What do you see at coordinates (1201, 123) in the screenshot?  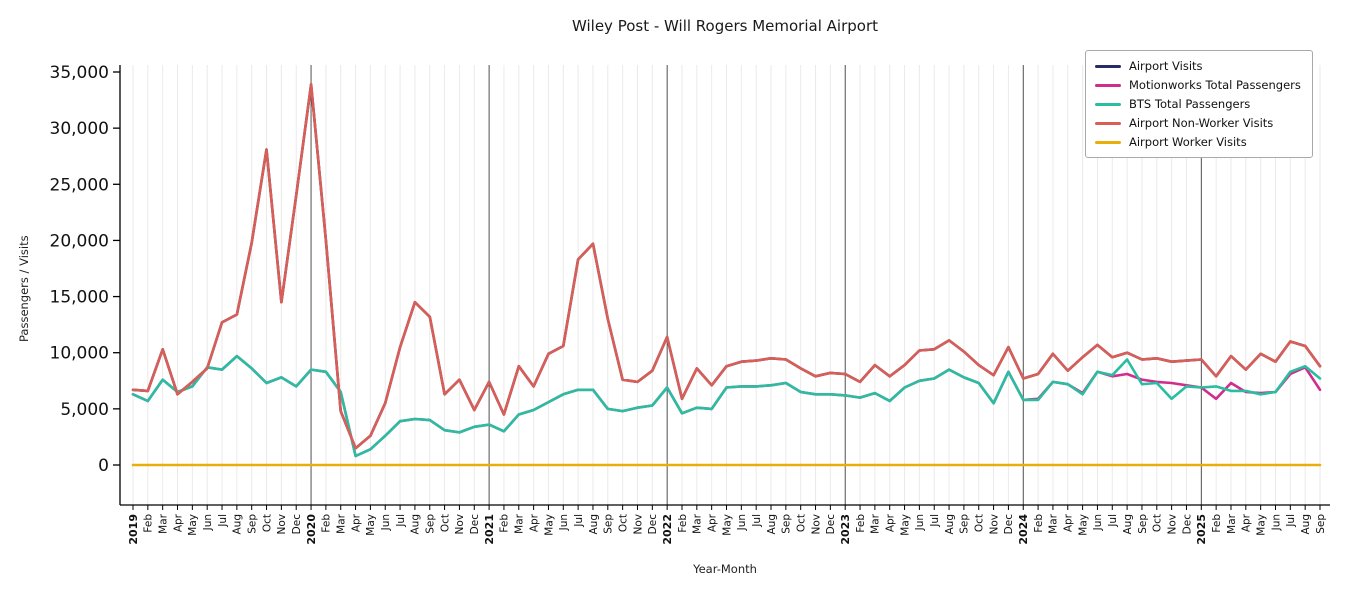 I see `legend-label: Airport Non-Worker Visits` at bounding box center [1201, 123].